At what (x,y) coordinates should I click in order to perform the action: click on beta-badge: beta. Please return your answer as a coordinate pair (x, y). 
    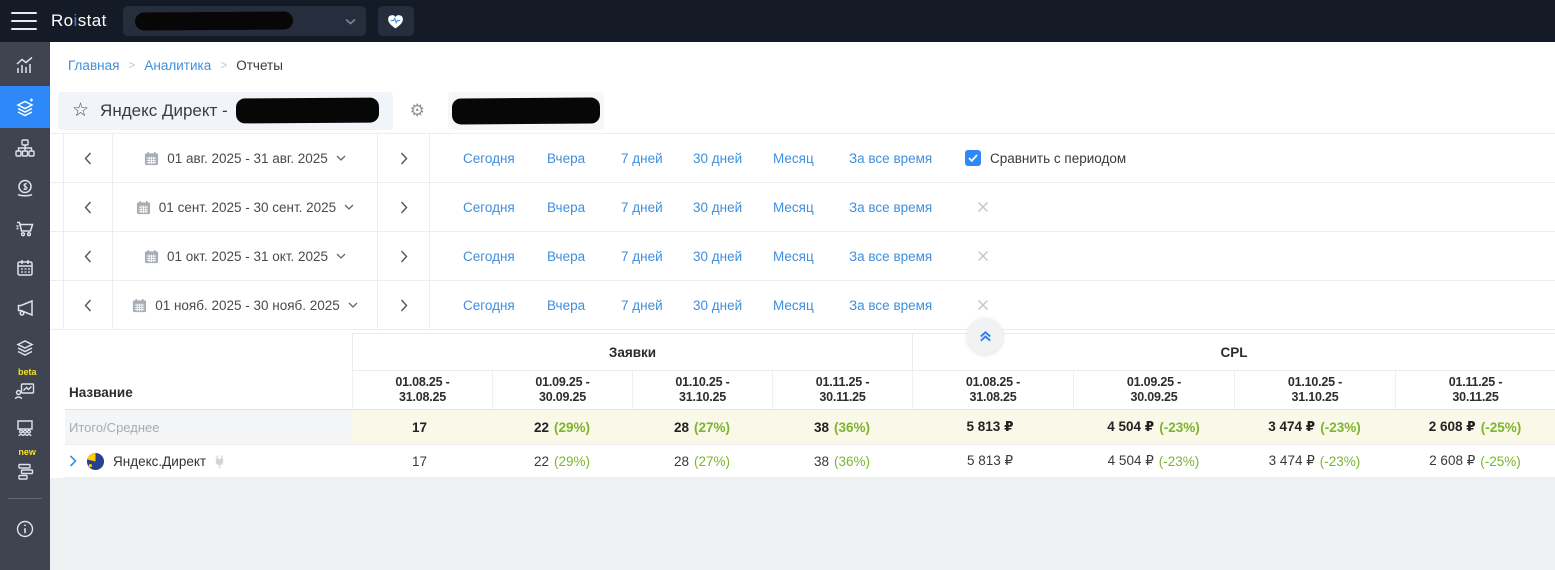
    Looking at the image, I should click on (27, 372).